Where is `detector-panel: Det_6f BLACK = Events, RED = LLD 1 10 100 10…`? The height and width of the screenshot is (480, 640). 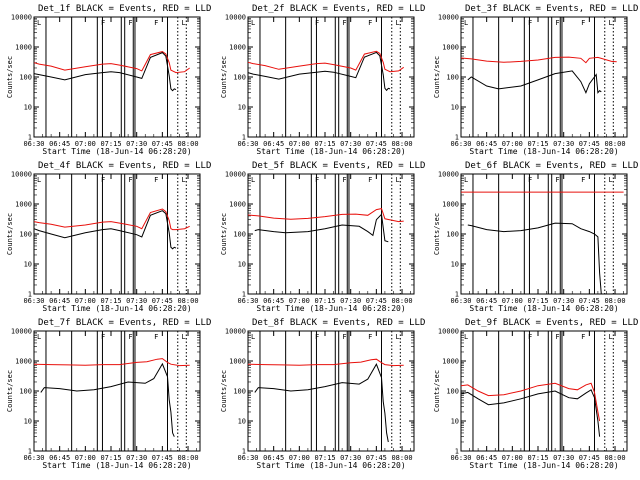
detector-panel: Det_6f BLACK = Events, RED = LLD 1 10 100 10… is located at coordinates (535, 237).